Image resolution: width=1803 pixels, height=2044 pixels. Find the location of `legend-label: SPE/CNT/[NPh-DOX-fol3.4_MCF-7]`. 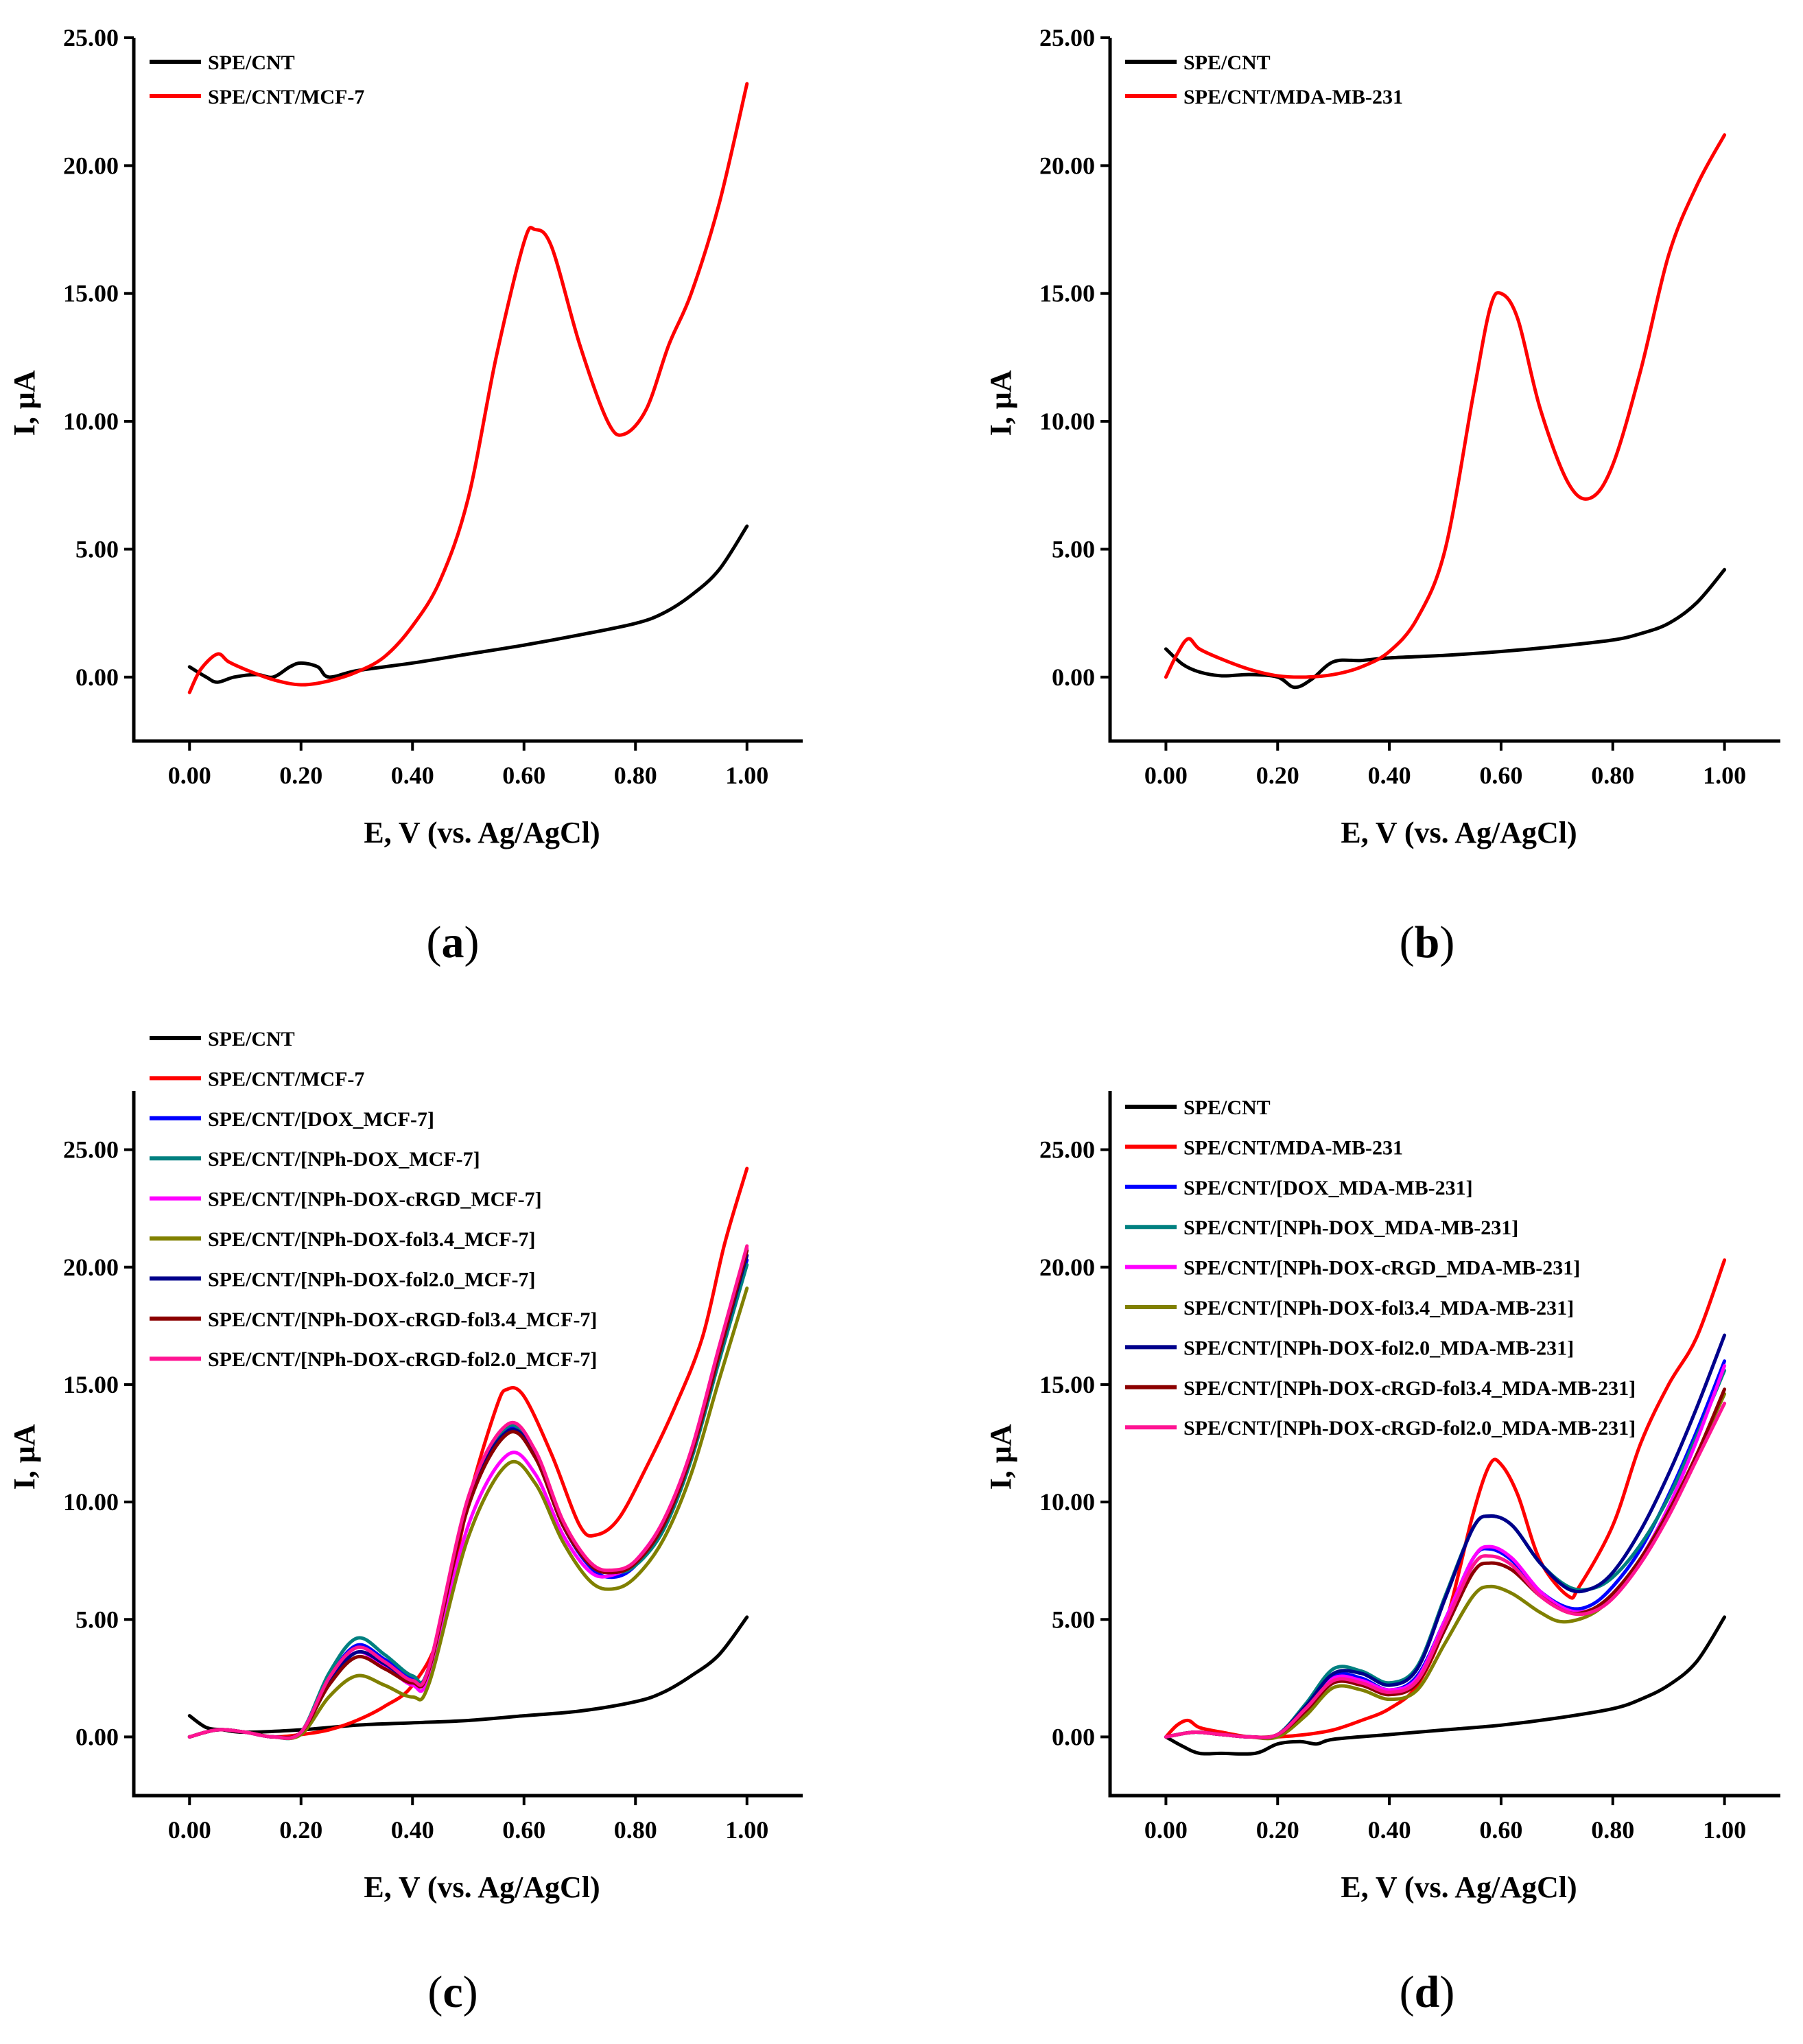

legend-label: SPE/CNT/[NPh-DOX-fol3.4_MCF-7] is located at coordinates (372, 1239).